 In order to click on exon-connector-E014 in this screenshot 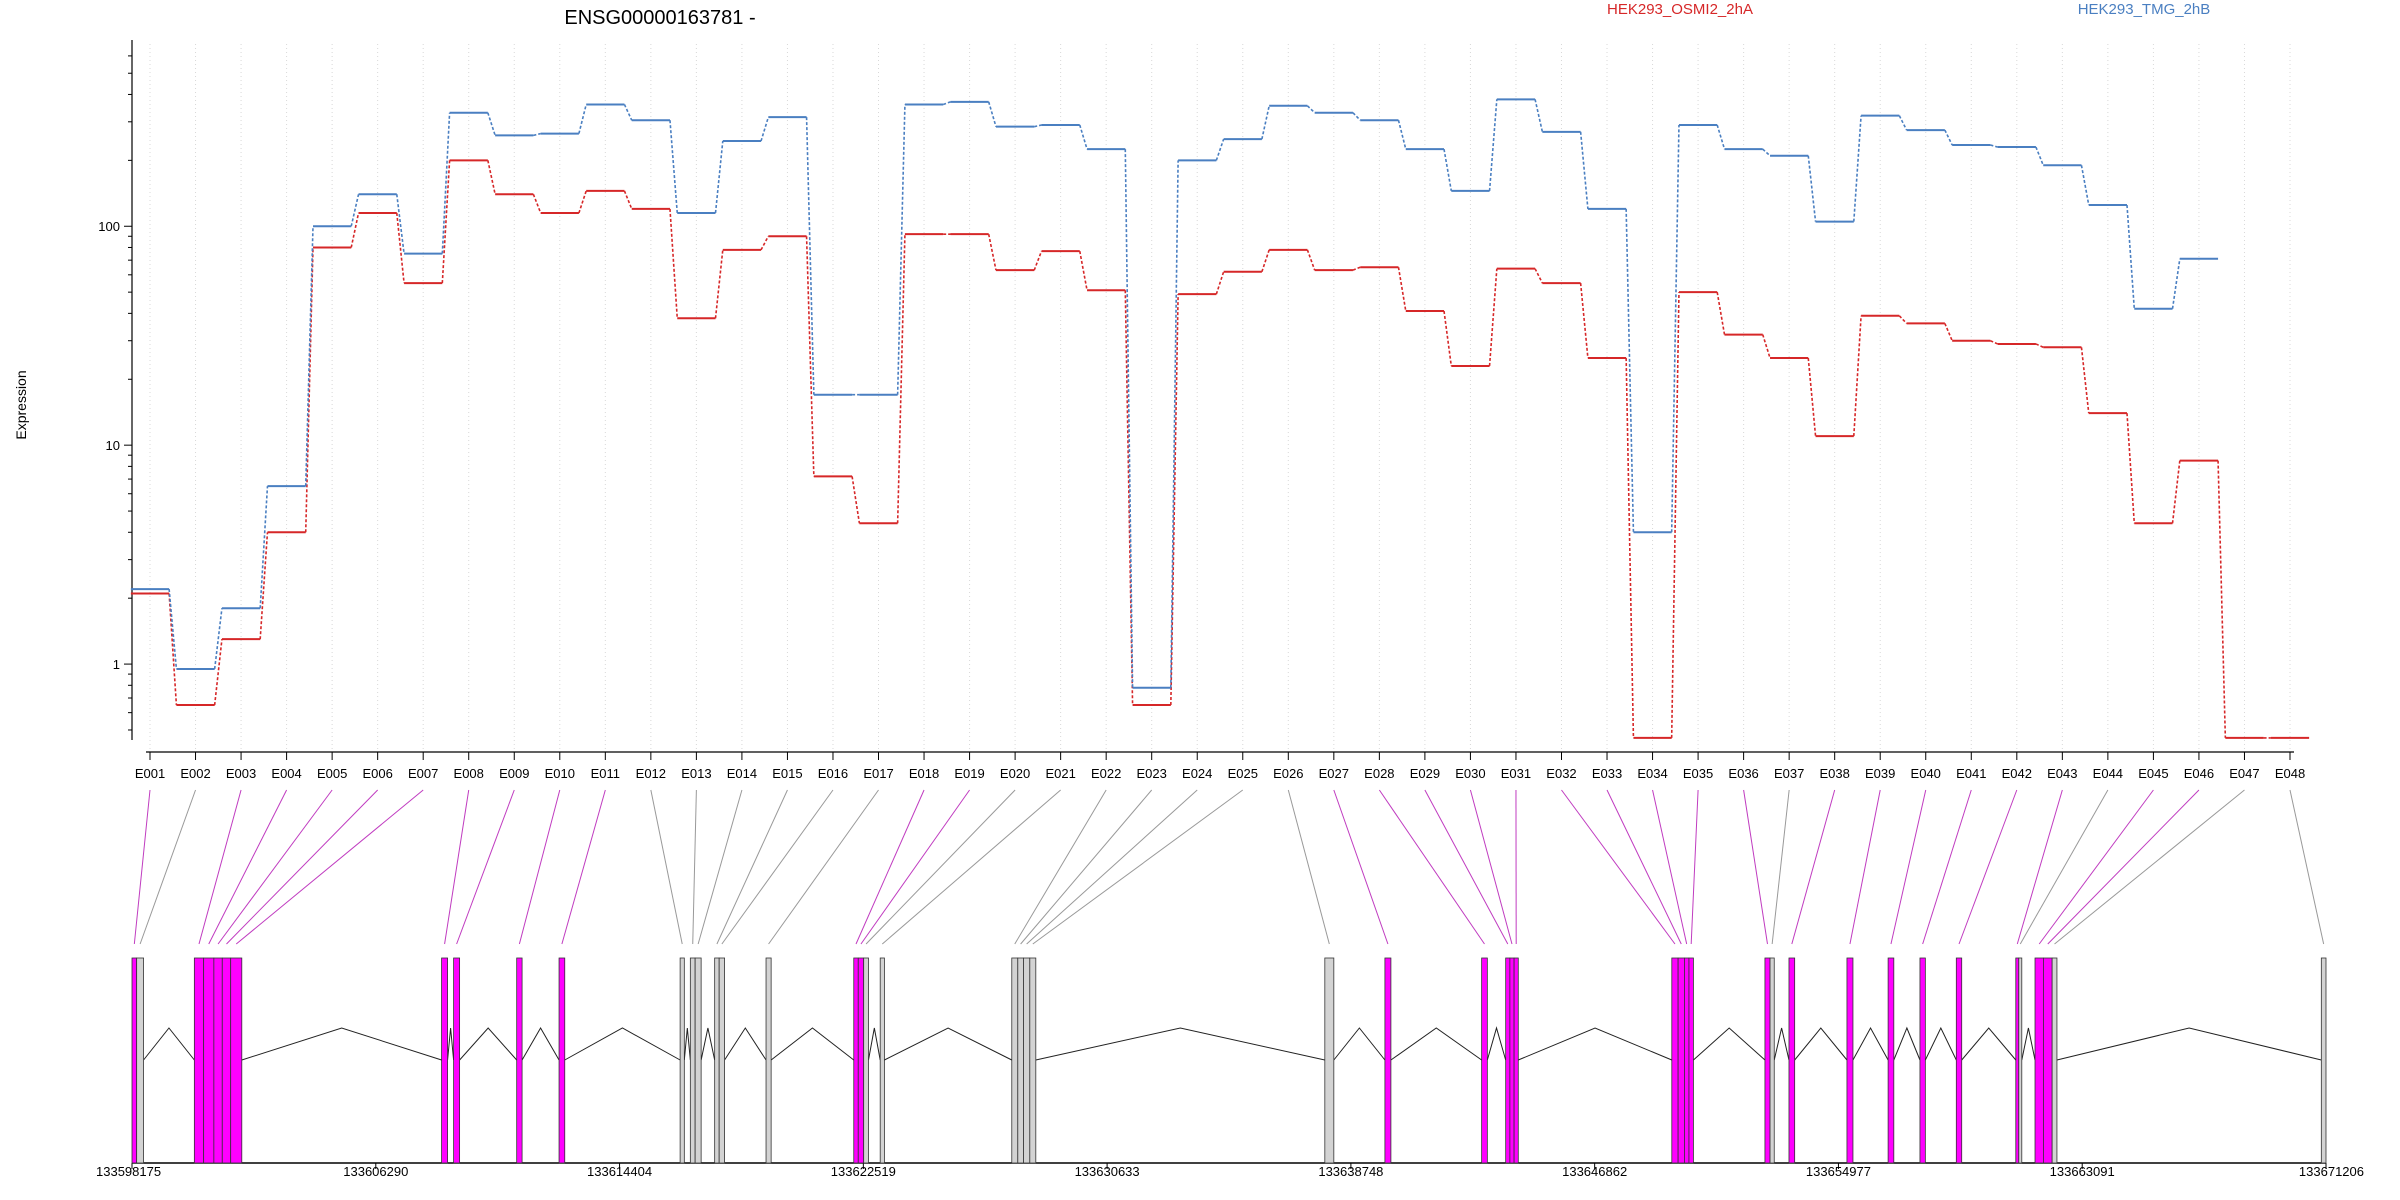, I will do `click(720, 867)`.